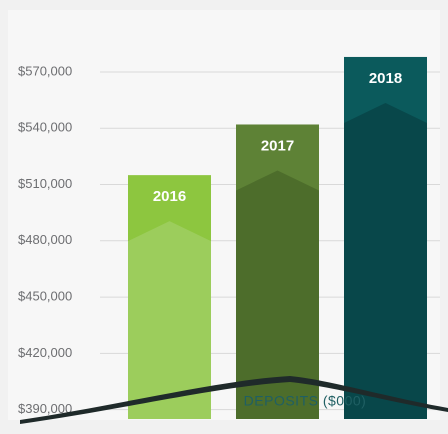 This screenshot has width=448, height=434. What do you see at coordinates (45, 352) in the screenshot?
I see `y-tick-label: $420,000` at bounding box center [45, 352].